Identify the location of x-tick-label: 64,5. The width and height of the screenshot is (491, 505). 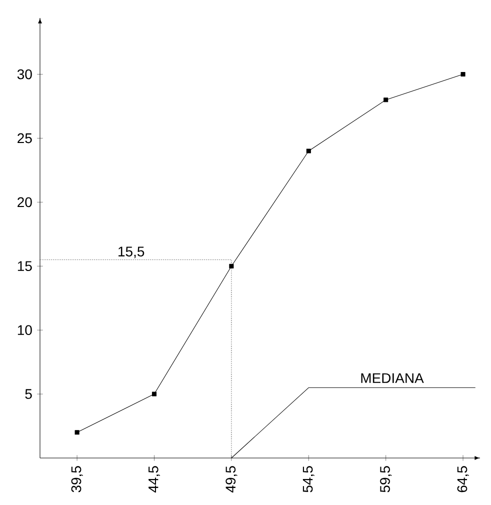
(463, 479).